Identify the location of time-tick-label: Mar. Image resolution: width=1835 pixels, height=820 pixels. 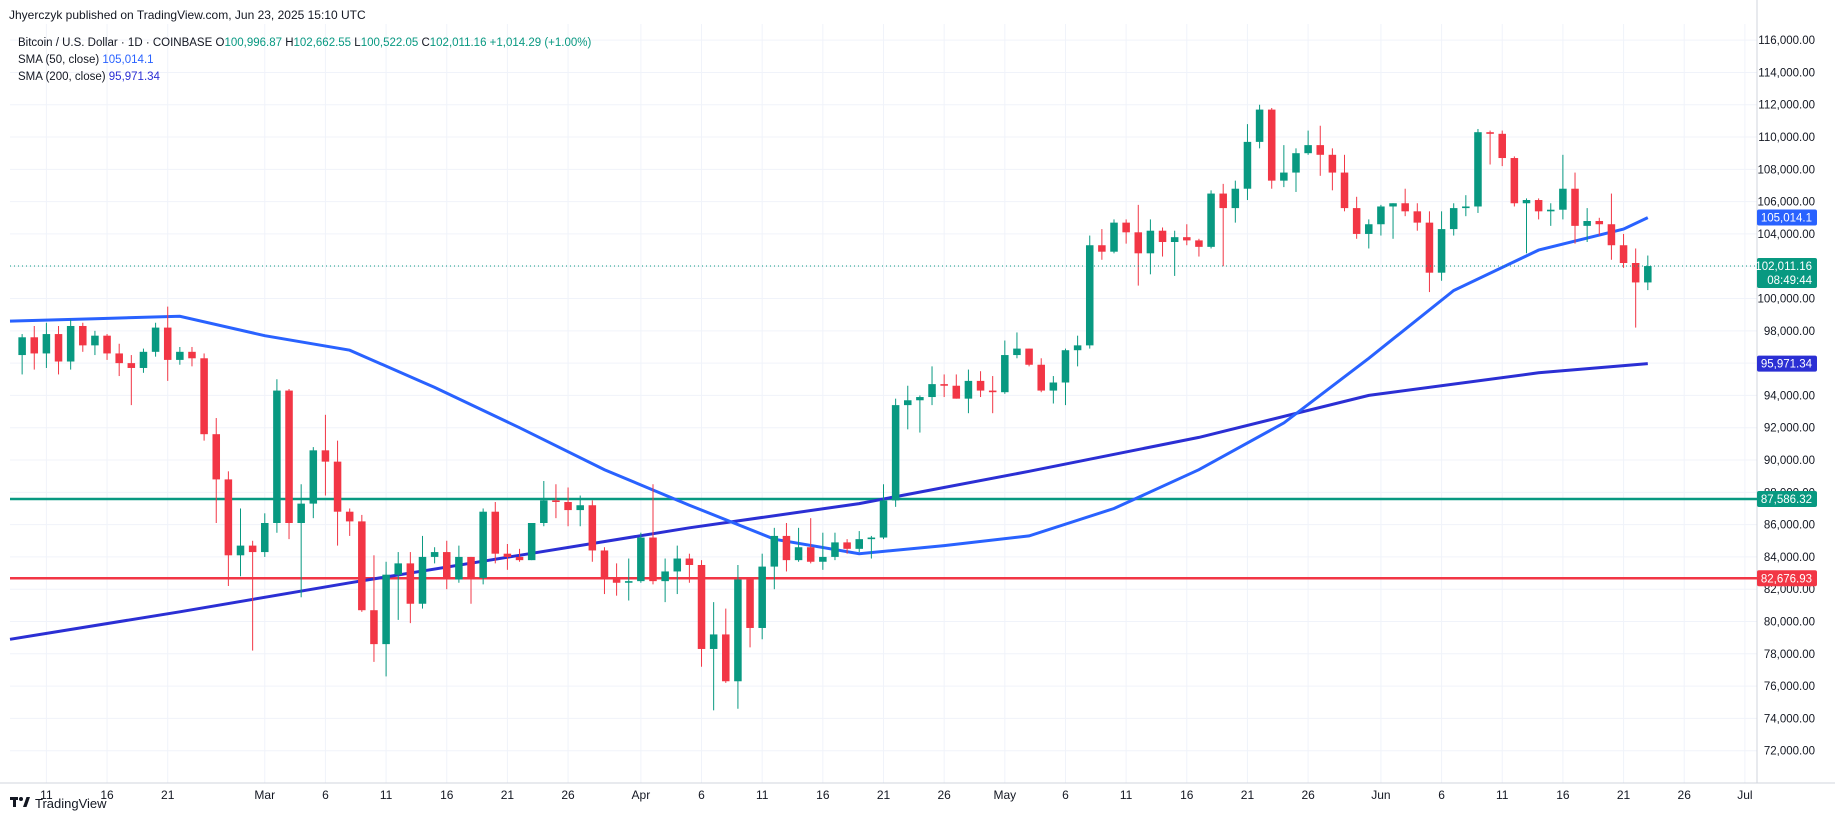
(264, 795).